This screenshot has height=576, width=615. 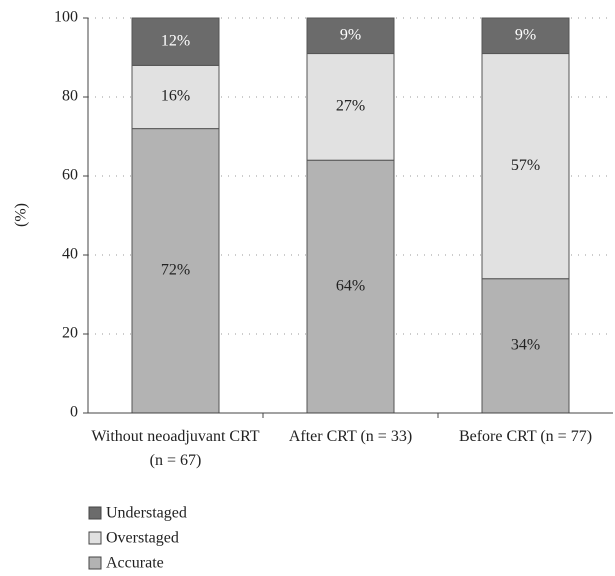 I want to click on y-axis-label: (%), so click(x=21, y=215).